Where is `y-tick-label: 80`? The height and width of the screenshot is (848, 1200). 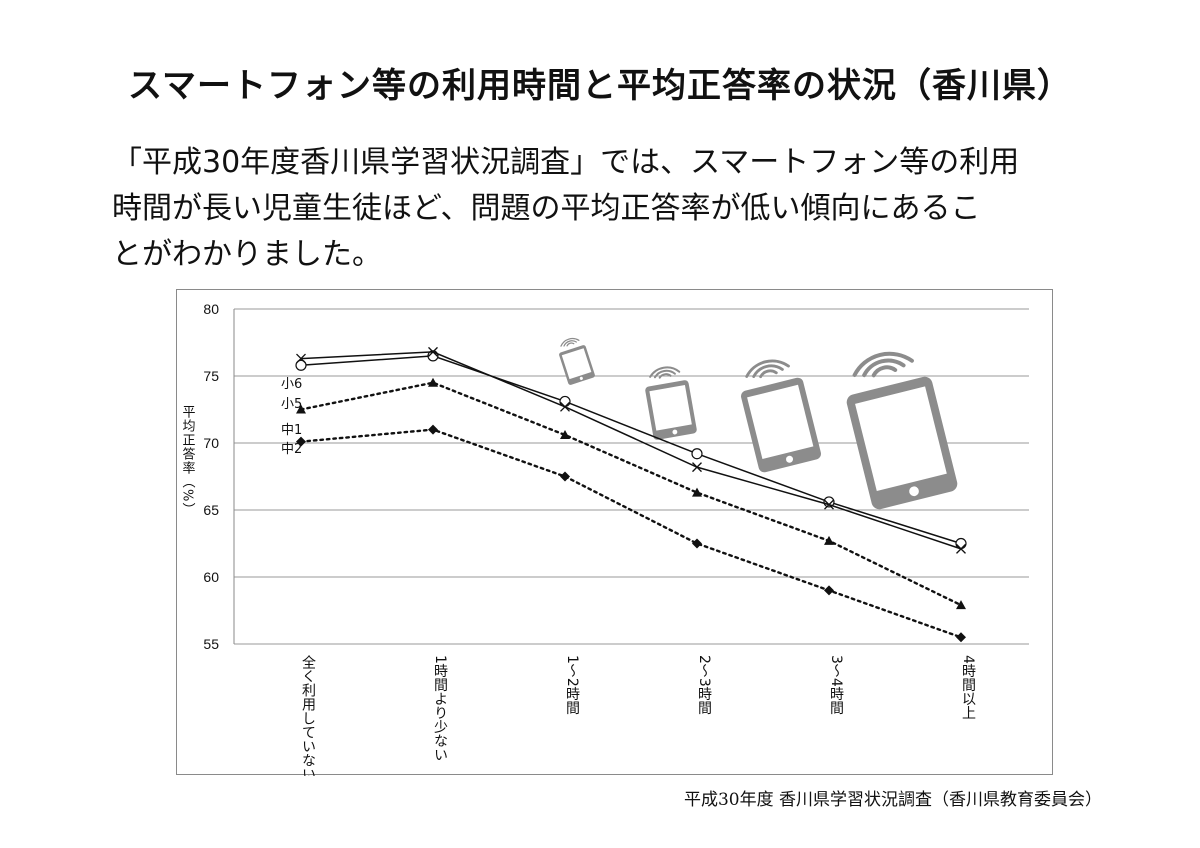 y-tick-label: 80 is located at coordinates (211, 309).